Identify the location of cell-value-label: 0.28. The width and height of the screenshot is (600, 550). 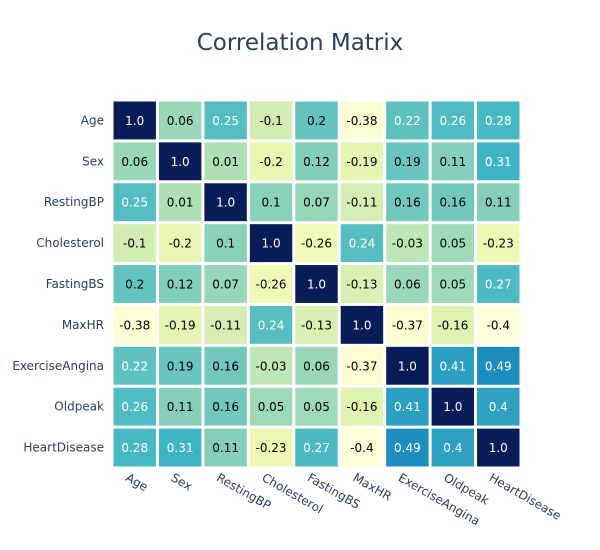
(134, 448).